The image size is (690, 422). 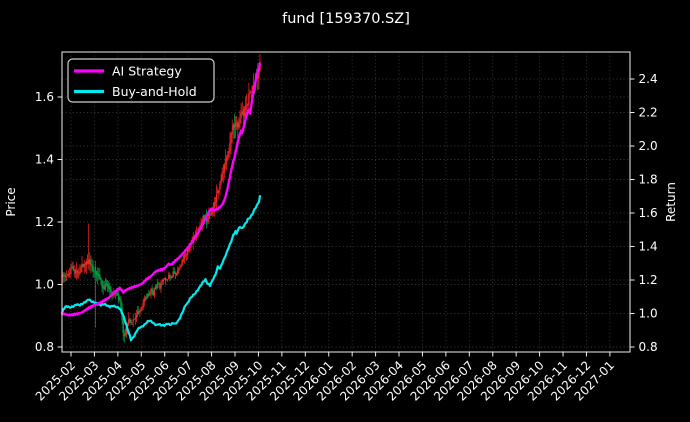 I want to click on legend-label-1: Buy-and-Hold, so click(x=154, y=91).